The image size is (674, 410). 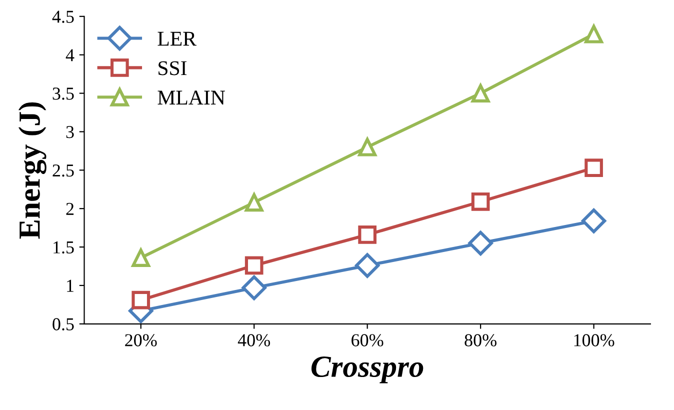 What do you see at coordinates (64, 247) in the screenshot?
I see `y-tick-label: 1.5` at bounding box center [64, 247].